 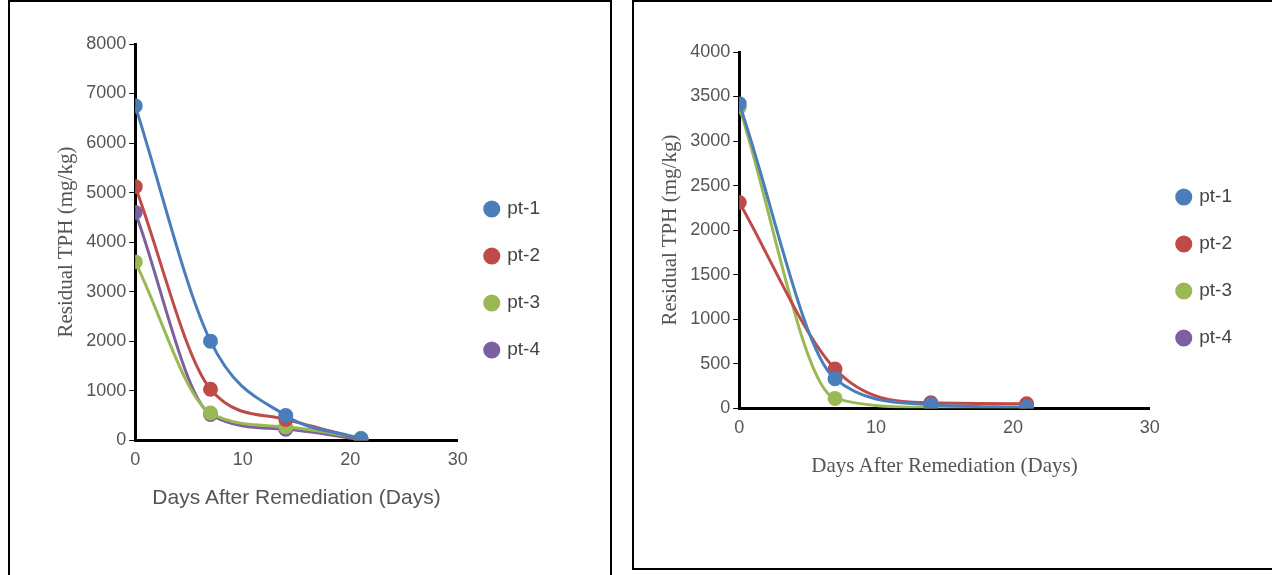 What do you see at coordinates (710, 95) in the screenshot?
I see `y-tick-label: 3500` at bounding box center [710, 95].